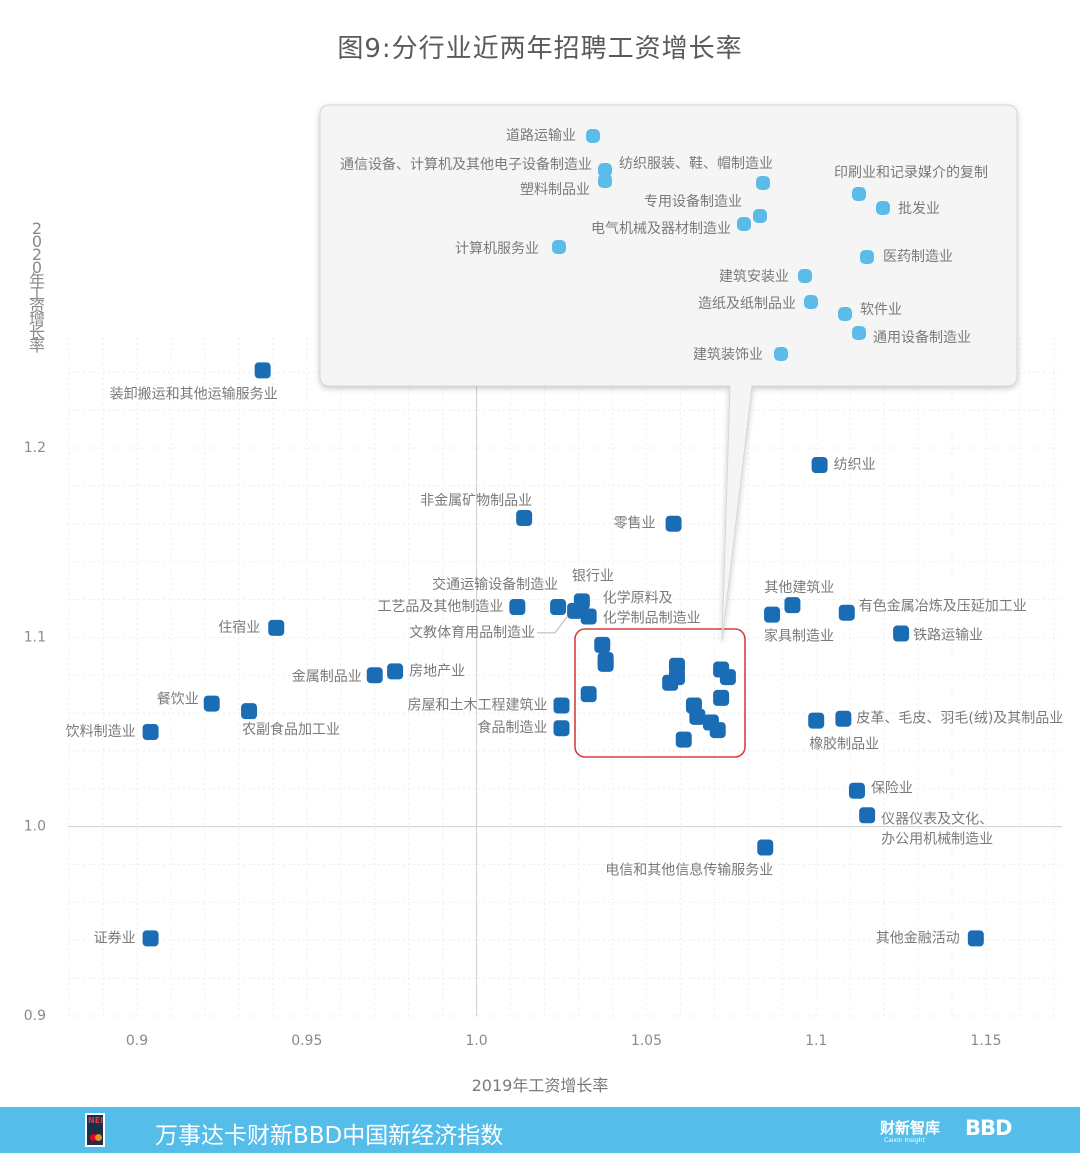 The image size is (1080, 1153). Describe the element at coordinates (816, 1041) in the screenshot. I see `x-tick-label: 1.1` at that location.